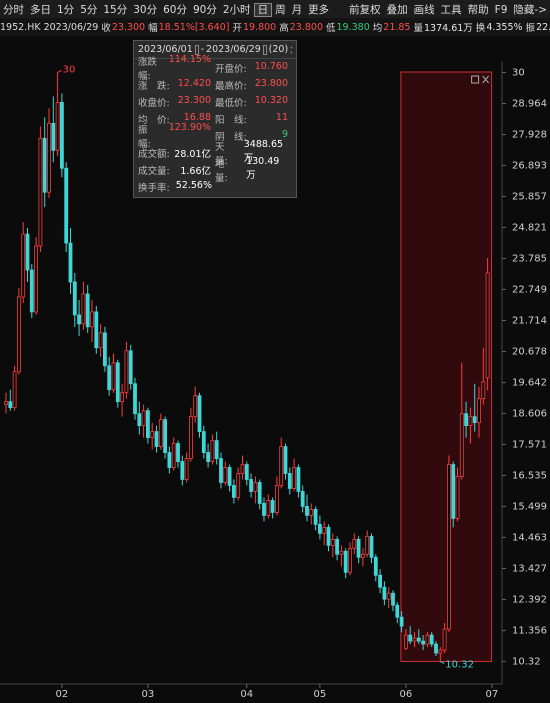  What do you see at coordinates (263, 168) in the screenshot?
I see `field-value: 130.49万` at bounding box center [263, 168].